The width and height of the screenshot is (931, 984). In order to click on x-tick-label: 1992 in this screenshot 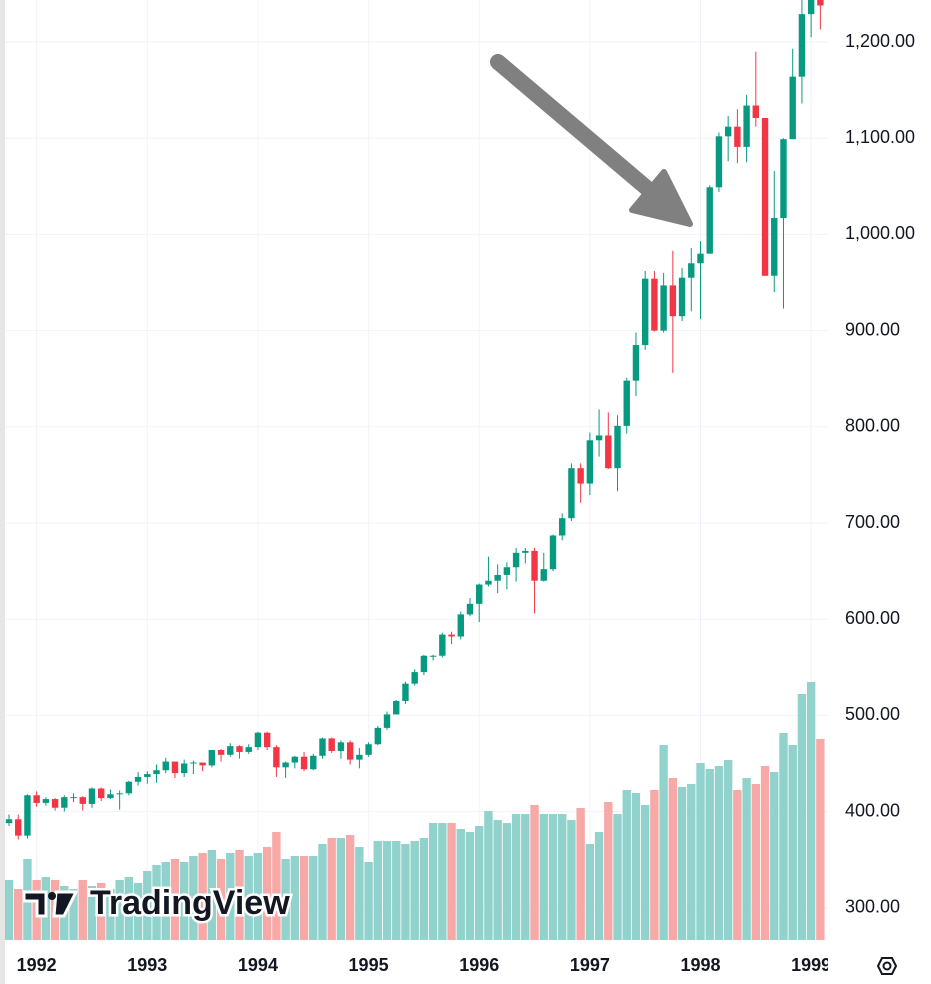, I will do `click(37, 965)`.